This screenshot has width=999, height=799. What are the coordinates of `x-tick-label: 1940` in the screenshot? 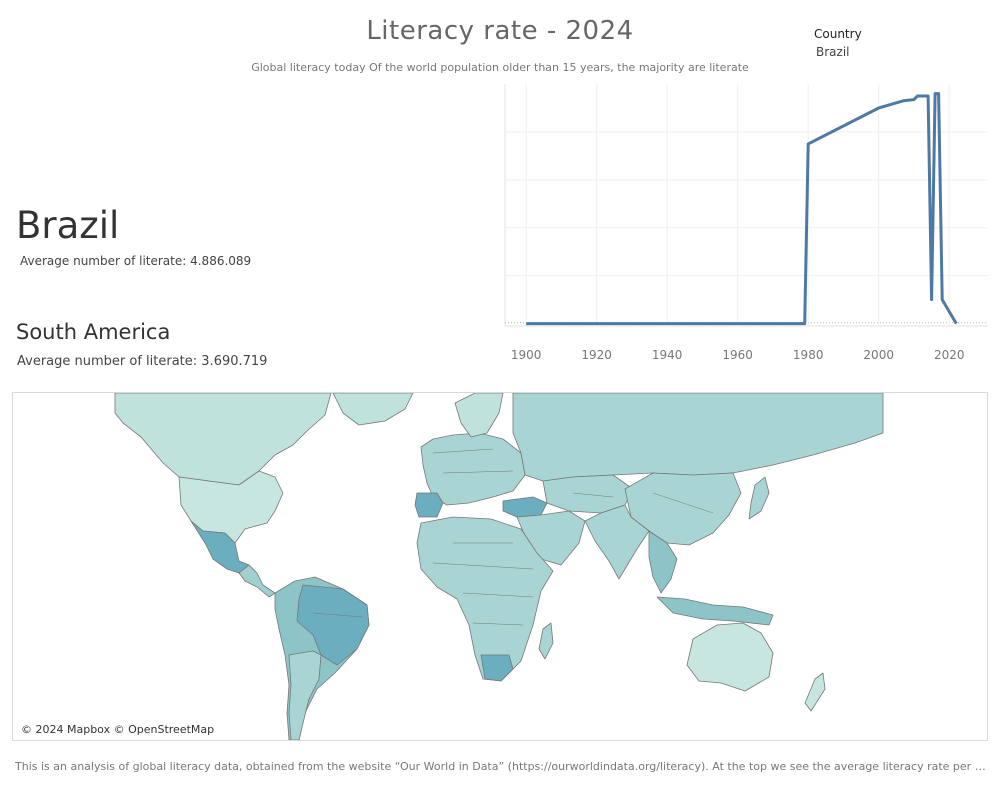 It's located at (667, 355).